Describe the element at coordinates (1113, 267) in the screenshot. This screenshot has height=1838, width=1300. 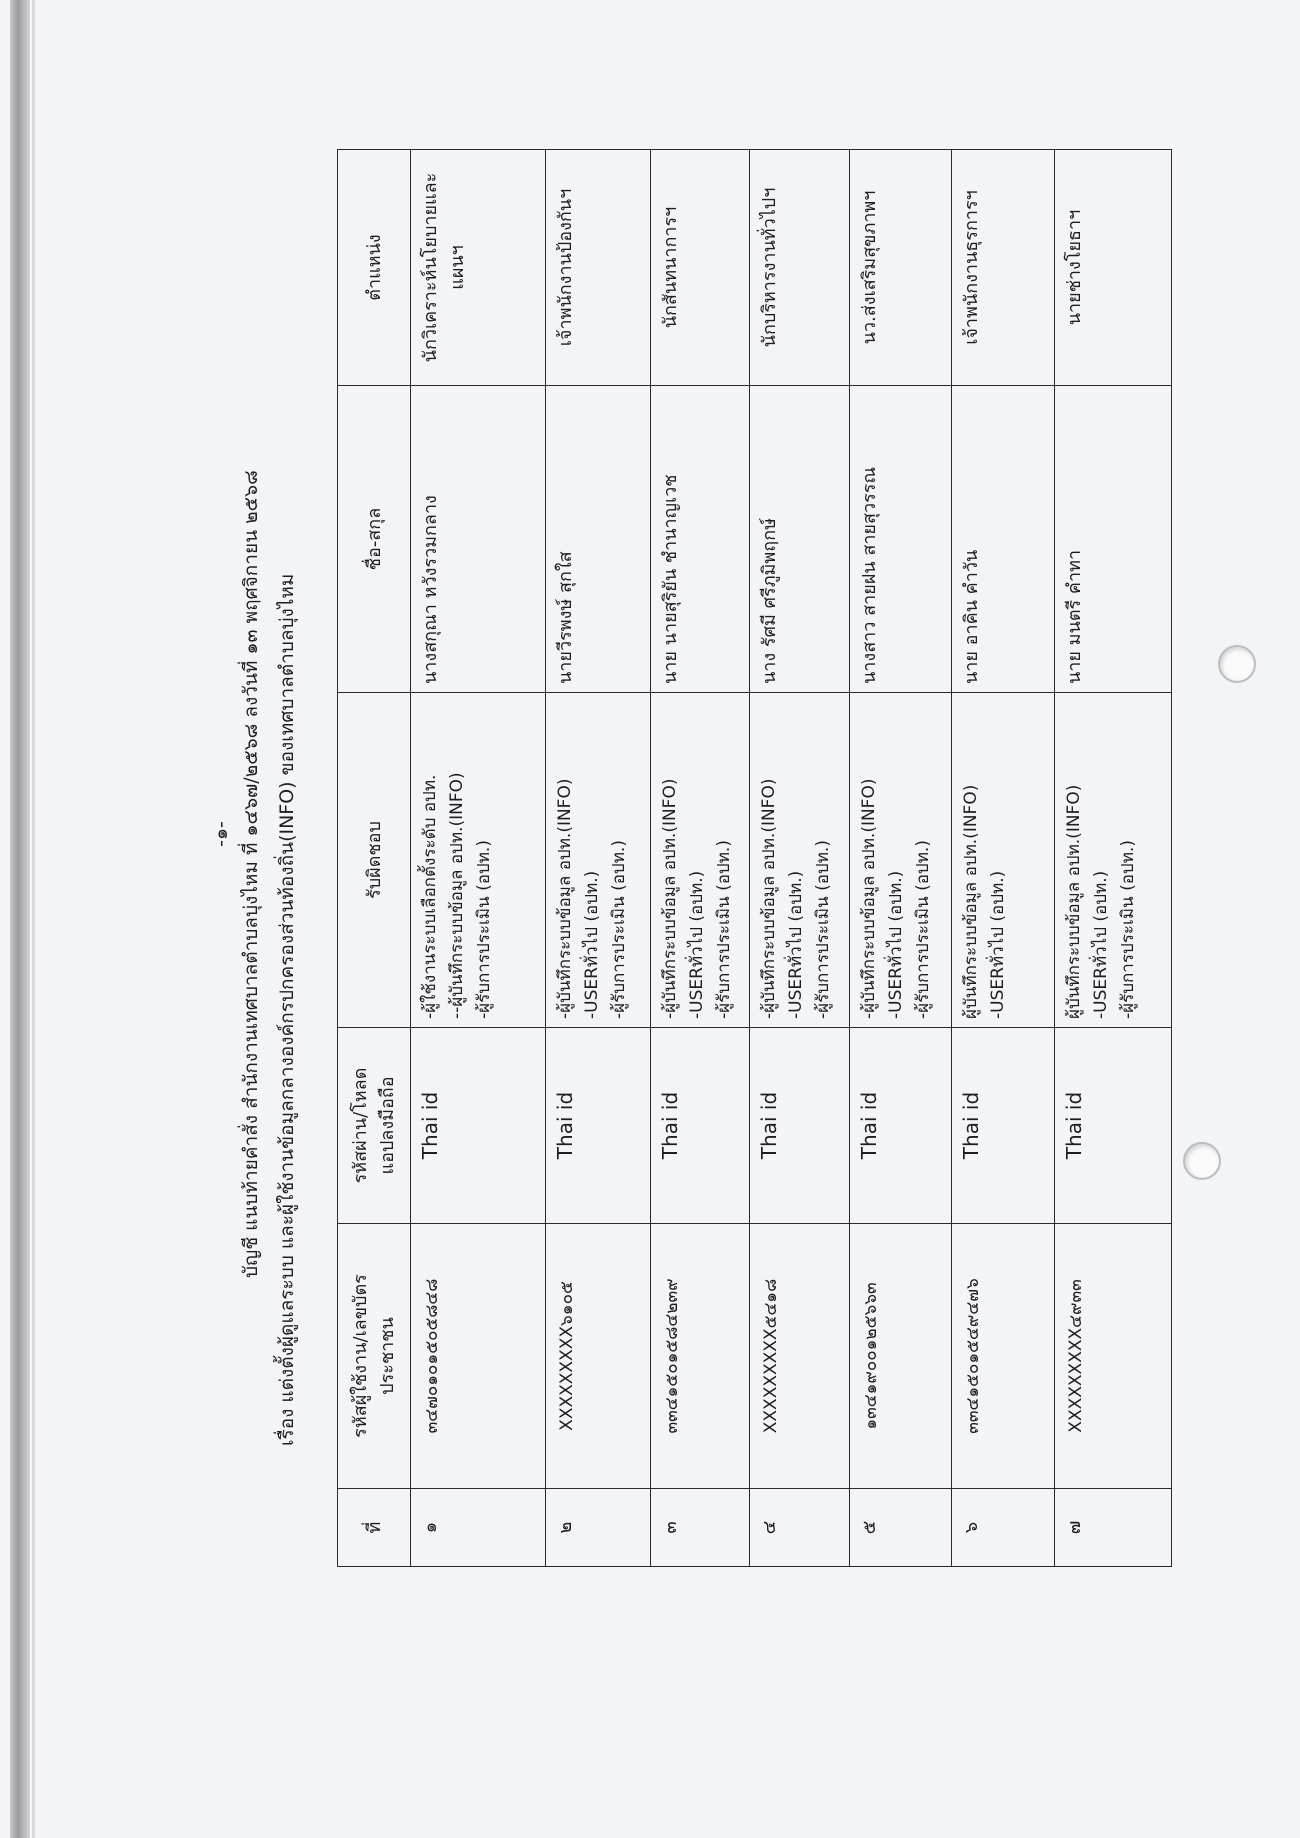
I see `position-cell: นายช่างโยธาฯ` at that location.